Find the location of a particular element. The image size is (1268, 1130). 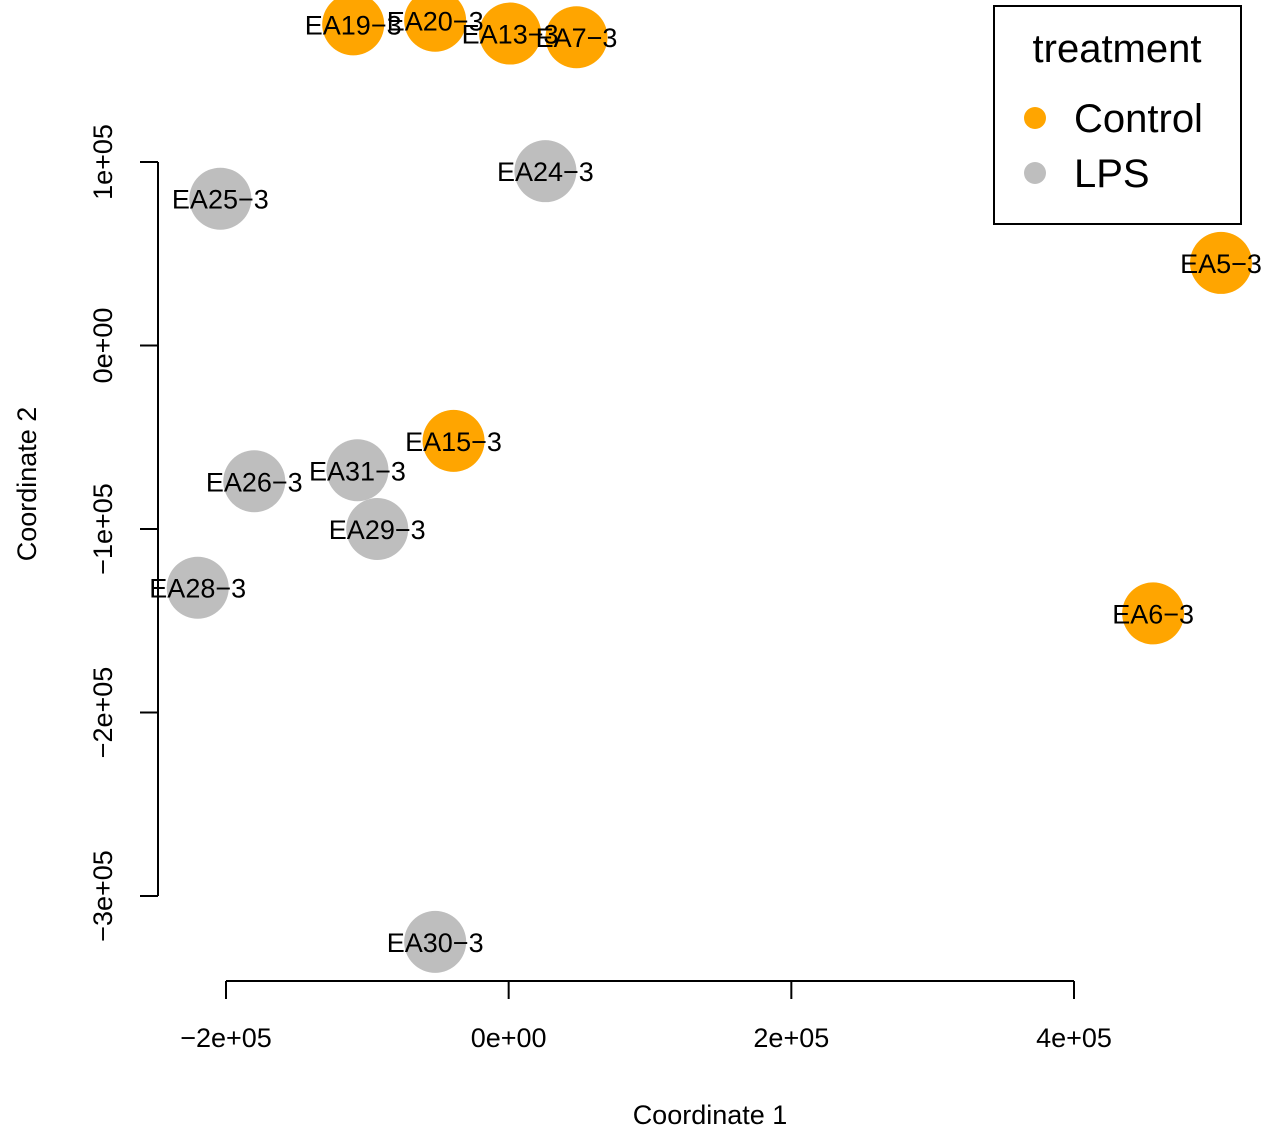

point-label: EA24−3 is located at coordinates (545, 172).